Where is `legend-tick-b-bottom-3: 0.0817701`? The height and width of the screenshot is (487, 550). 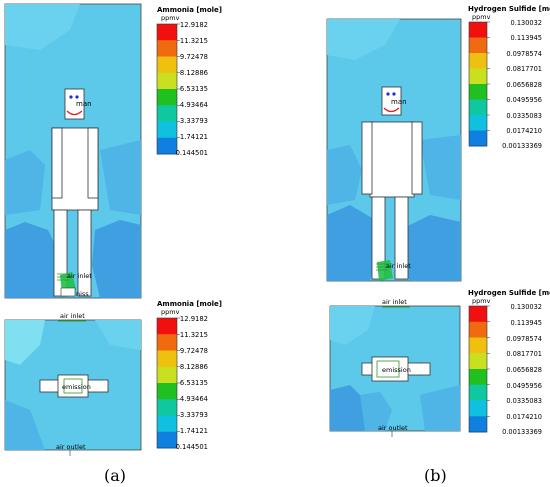
legend-tick-b-bottom-3: 0.0817701 is located at coordinates (524, 354).